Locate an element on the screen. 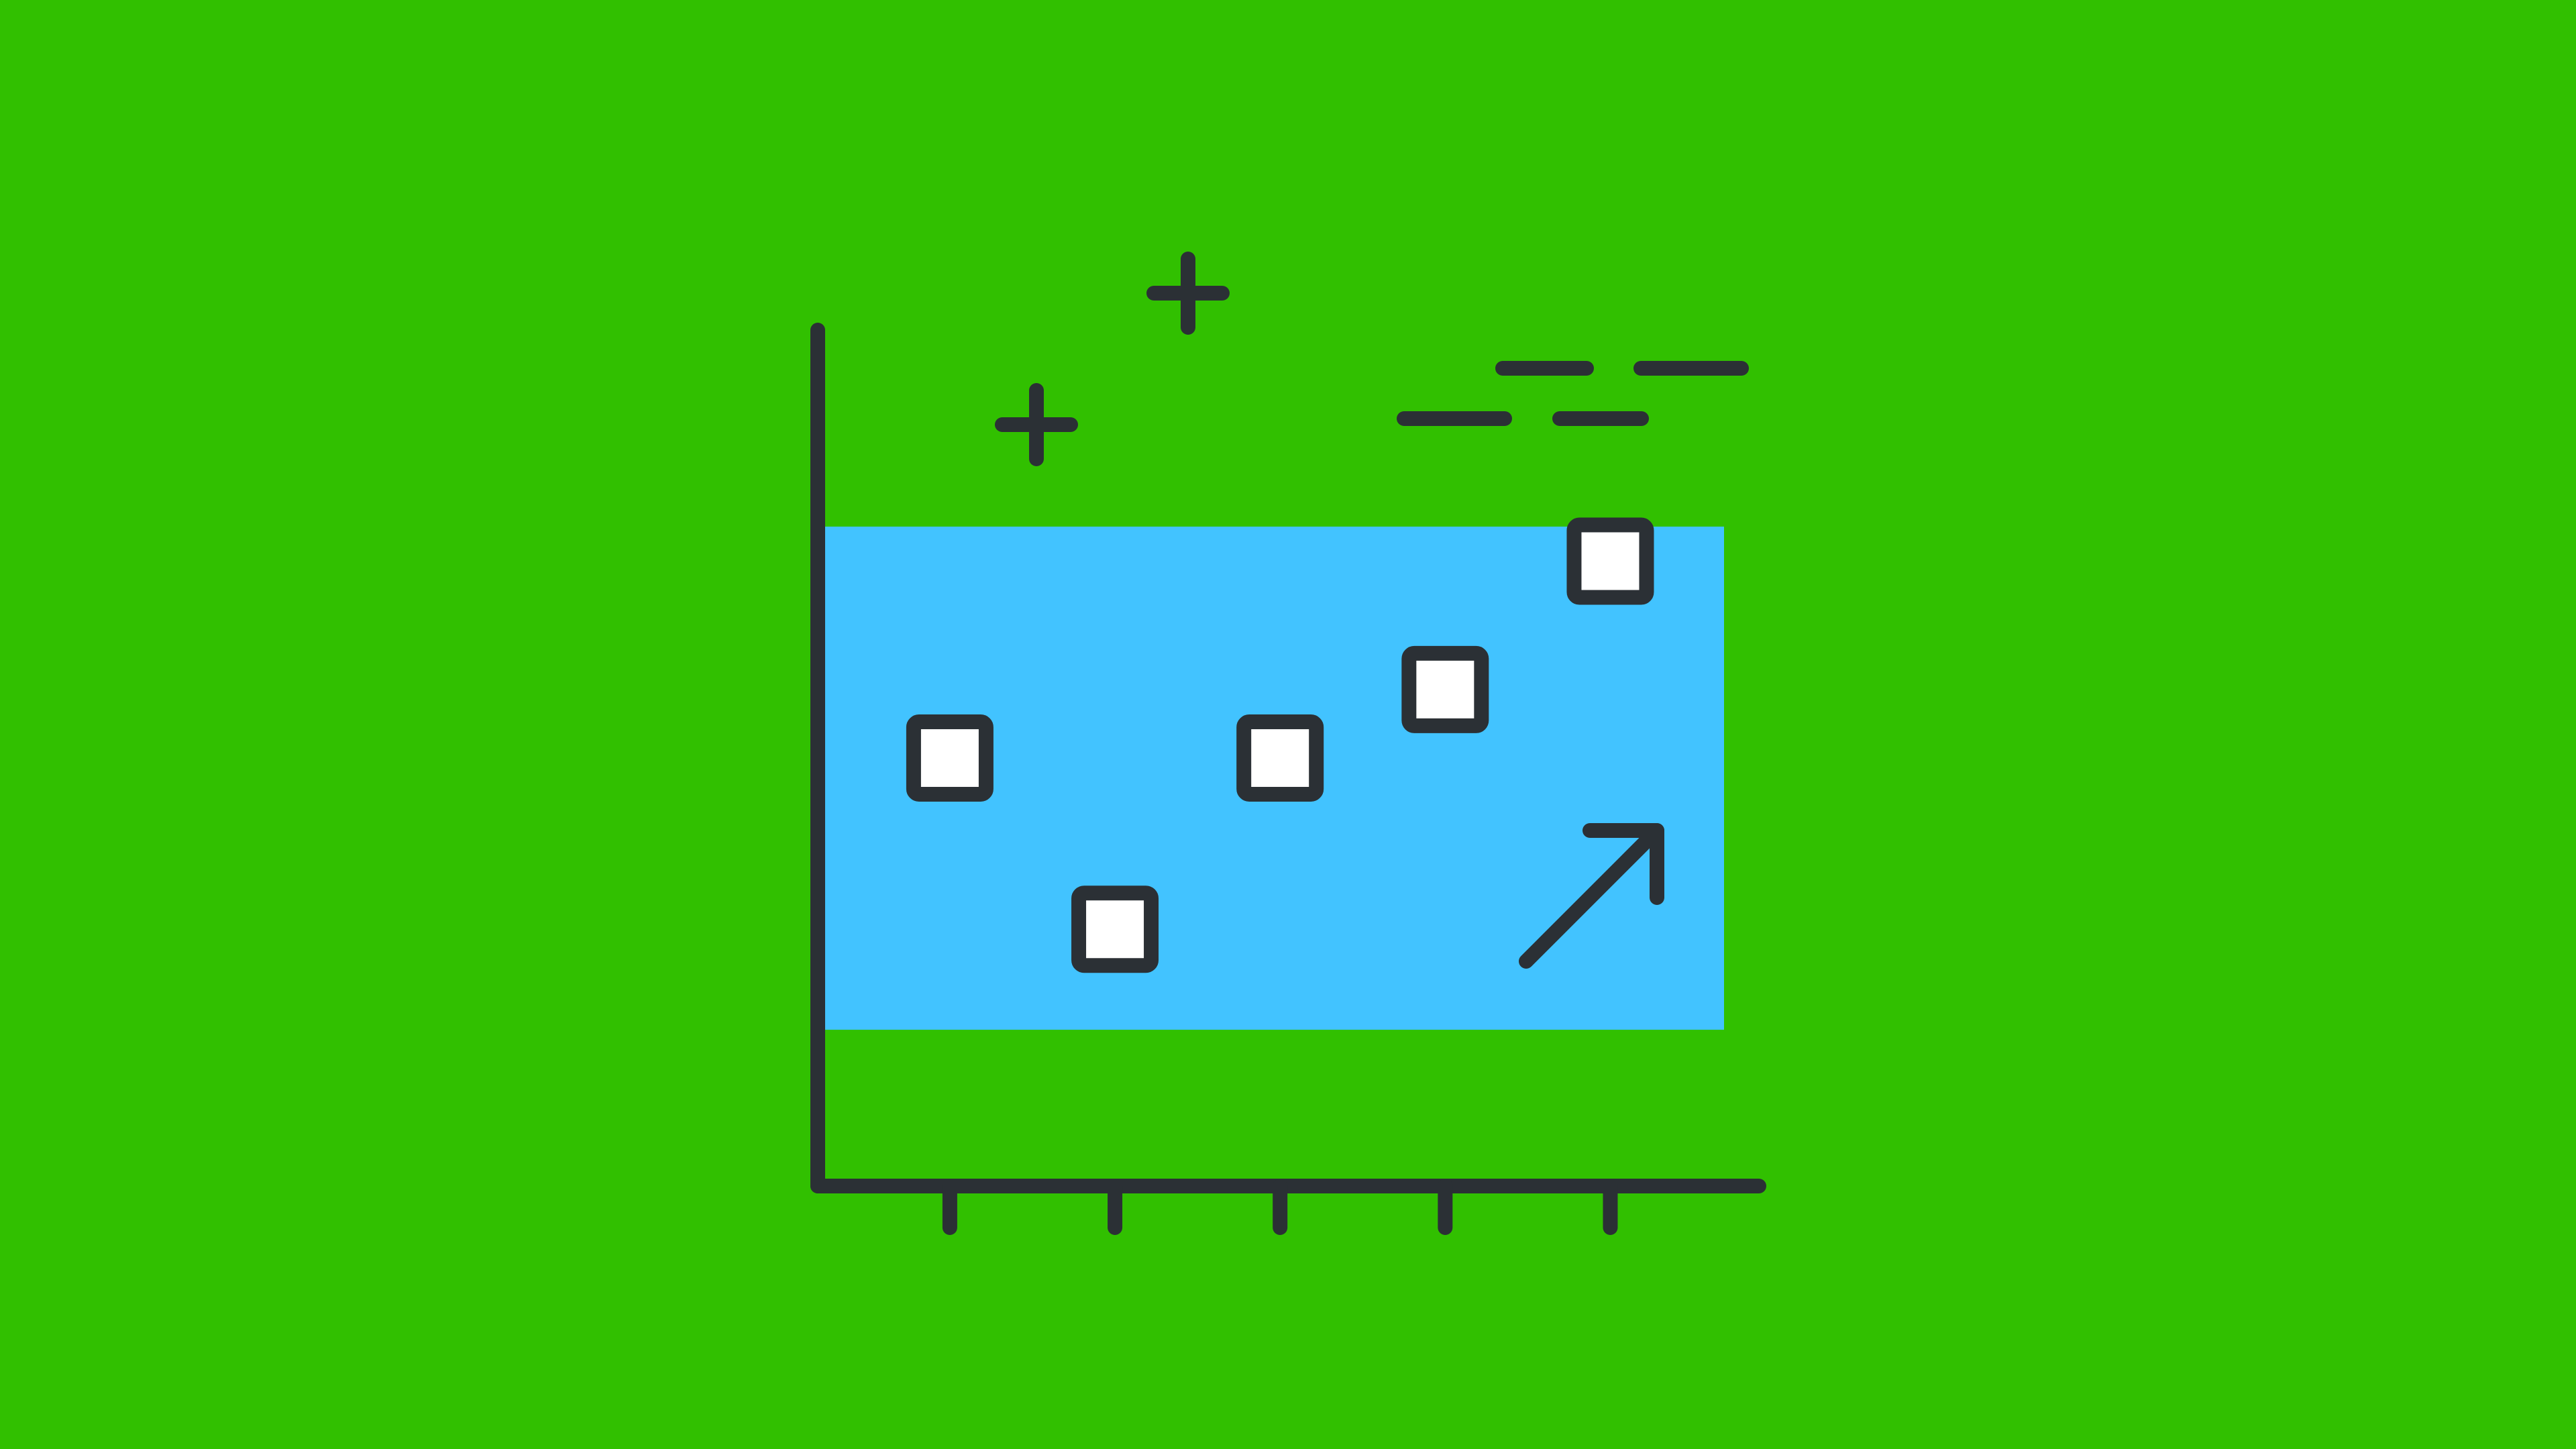  data-points is located at coordinates (1280, 745).